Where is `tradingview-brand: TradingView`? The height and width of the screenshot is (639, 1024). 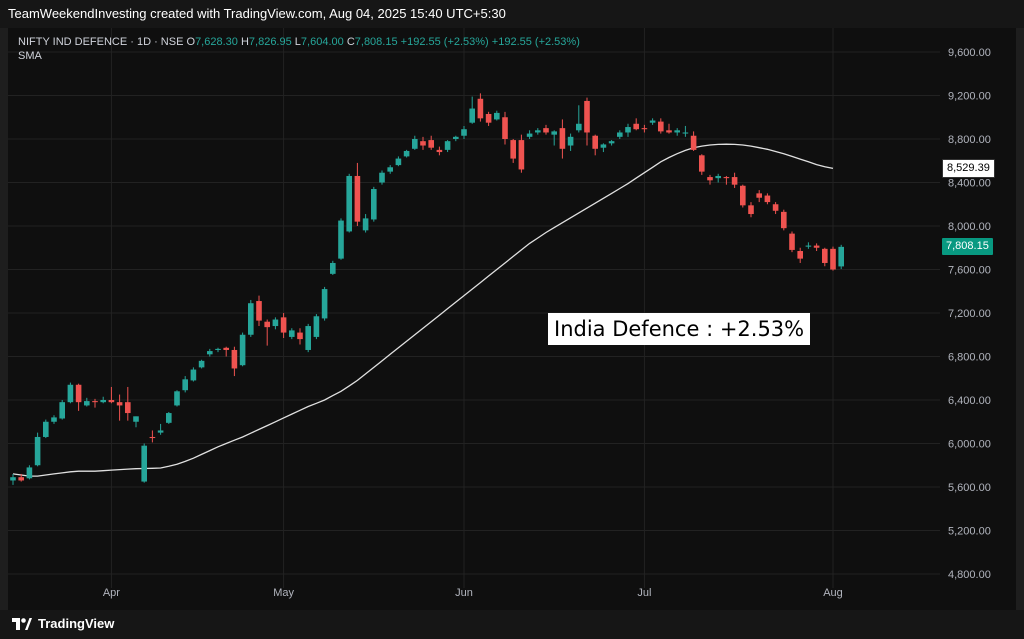 tradingview-brand: TradingView is located at coordinates (63, 623).